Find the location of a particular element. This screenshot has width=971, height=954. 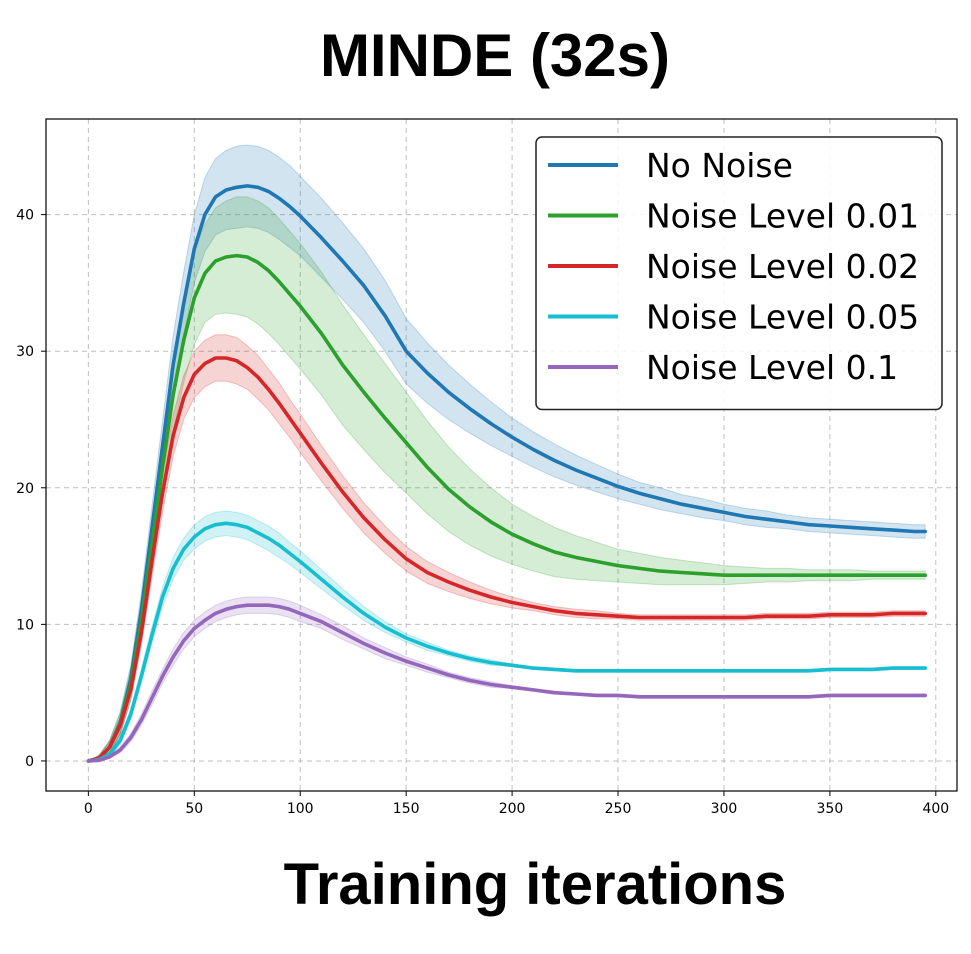

x-tick-label: 150 is located at coordinates (406, 809).